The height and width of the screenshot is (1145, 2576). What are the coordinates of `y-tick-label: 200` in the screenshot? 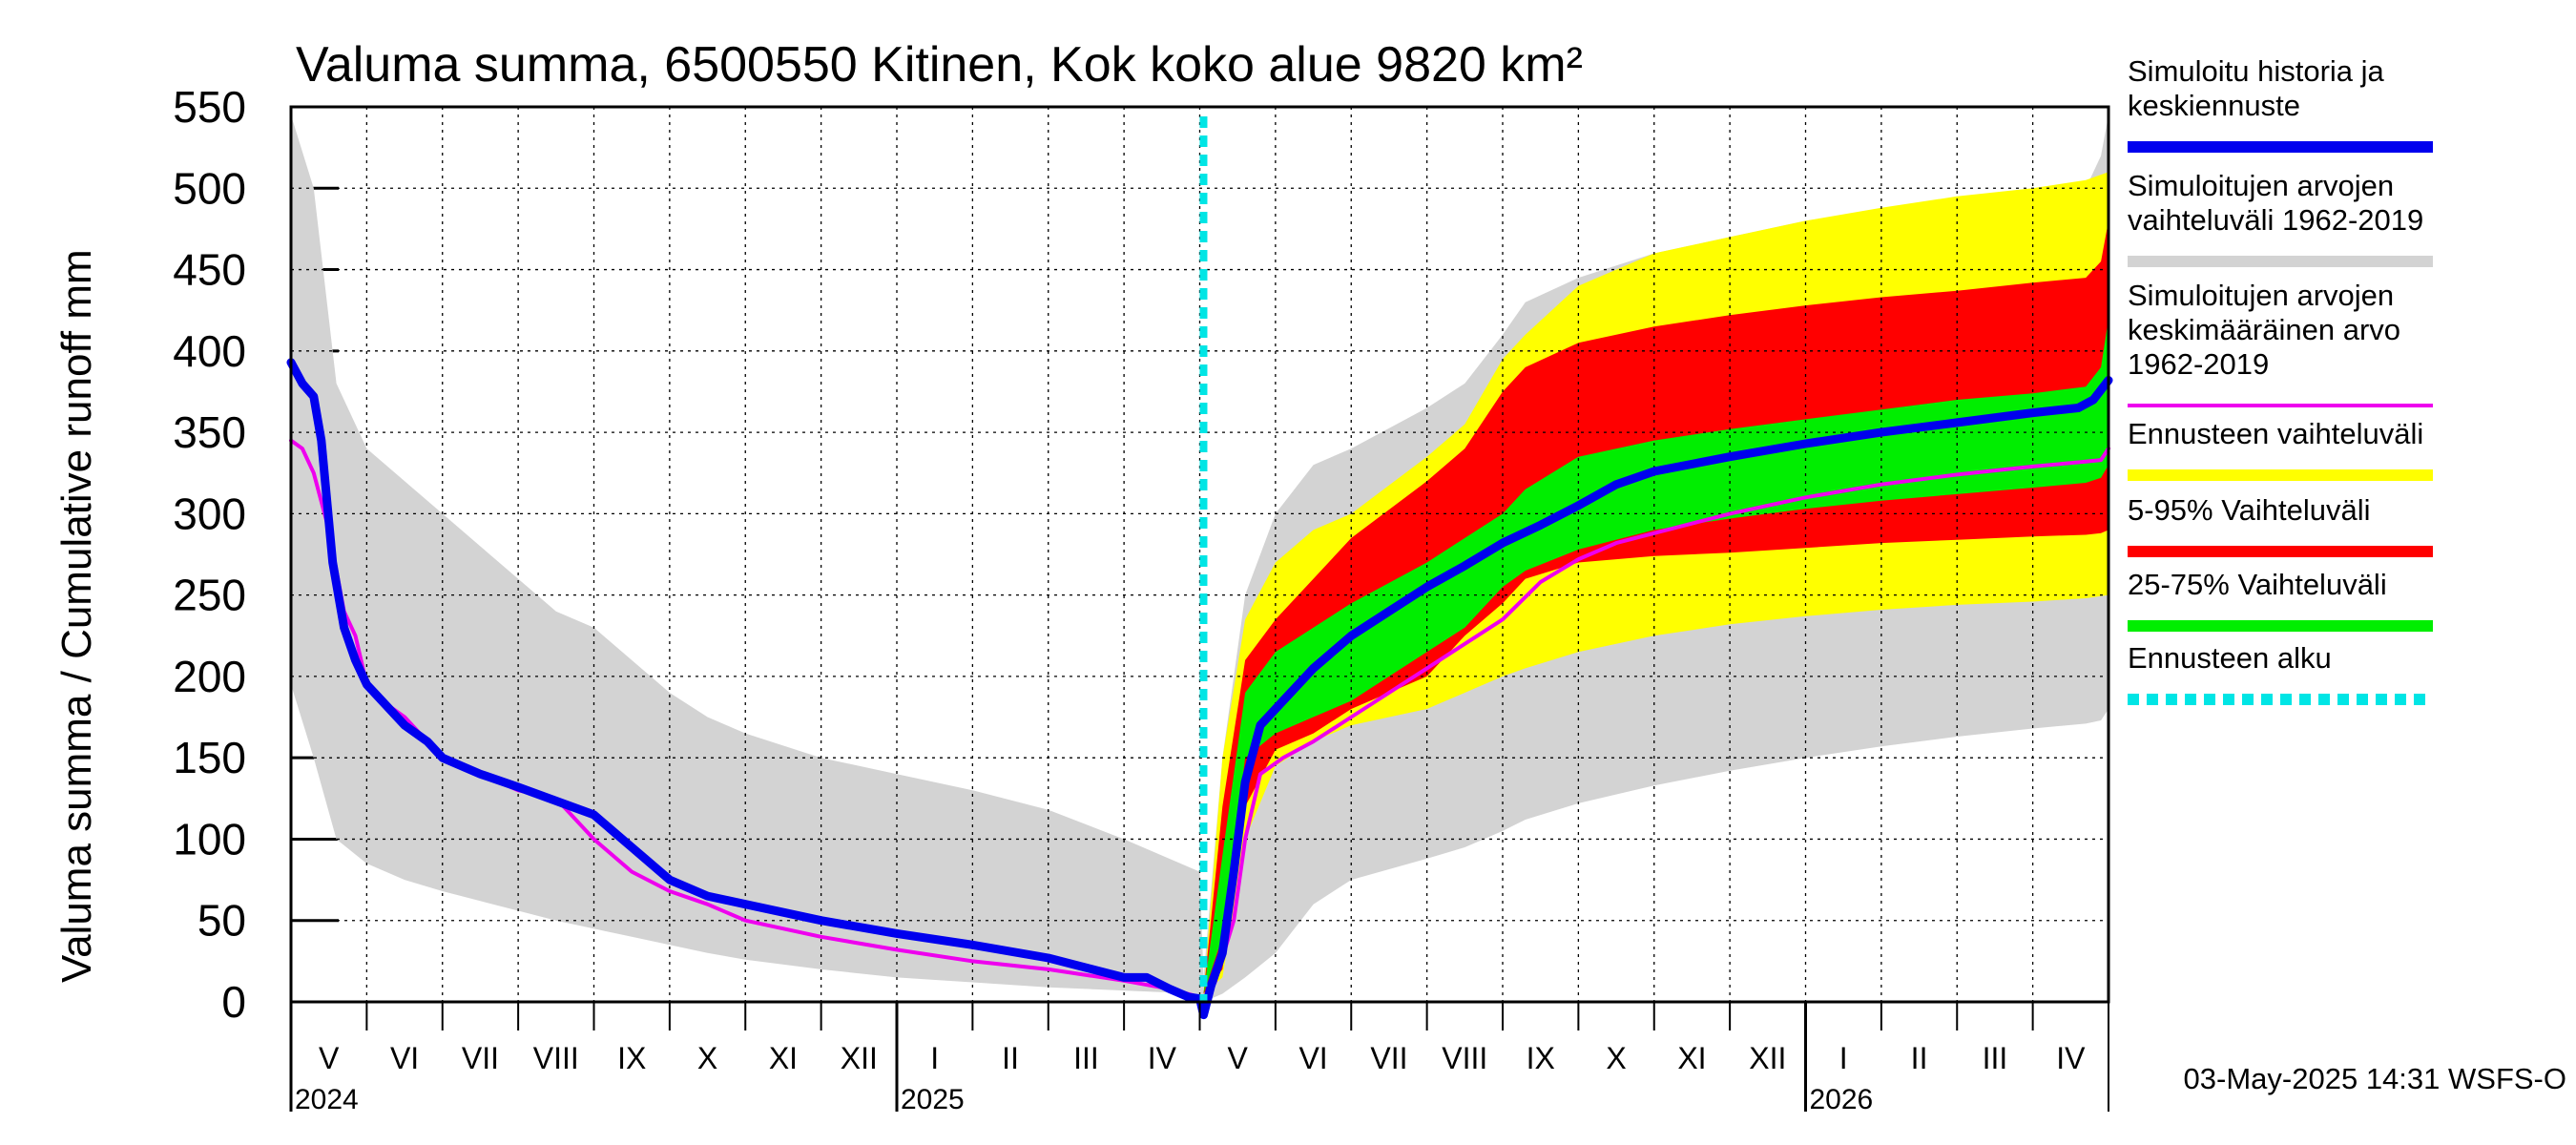 It's located at (209, 676).